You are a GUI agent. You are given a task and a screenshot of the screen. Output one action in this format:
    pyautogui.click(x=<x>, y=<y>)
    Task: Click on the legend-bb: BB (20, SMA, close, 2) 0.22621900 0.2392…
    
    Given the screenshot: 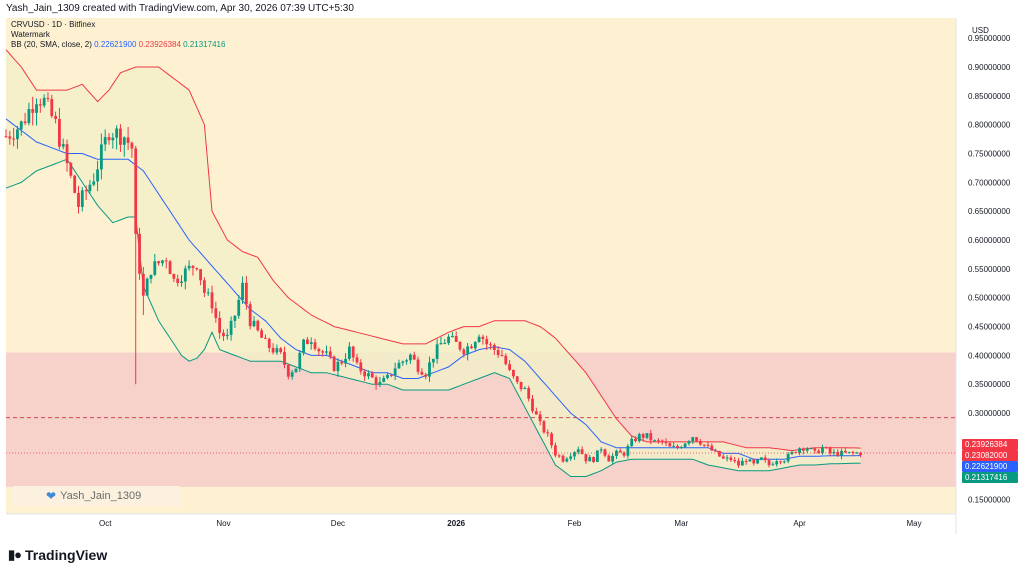 What is the action you would take?
    pyautogui.click(x=118, y=45)
    